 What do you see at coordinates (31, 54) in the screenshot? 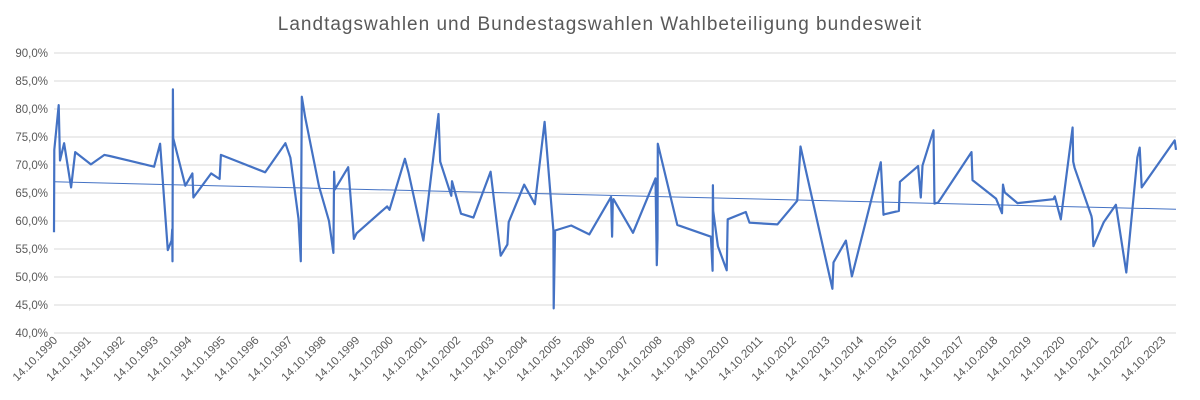
I see `y-tick-label: 90,0%` at bounding box center [31, 54].